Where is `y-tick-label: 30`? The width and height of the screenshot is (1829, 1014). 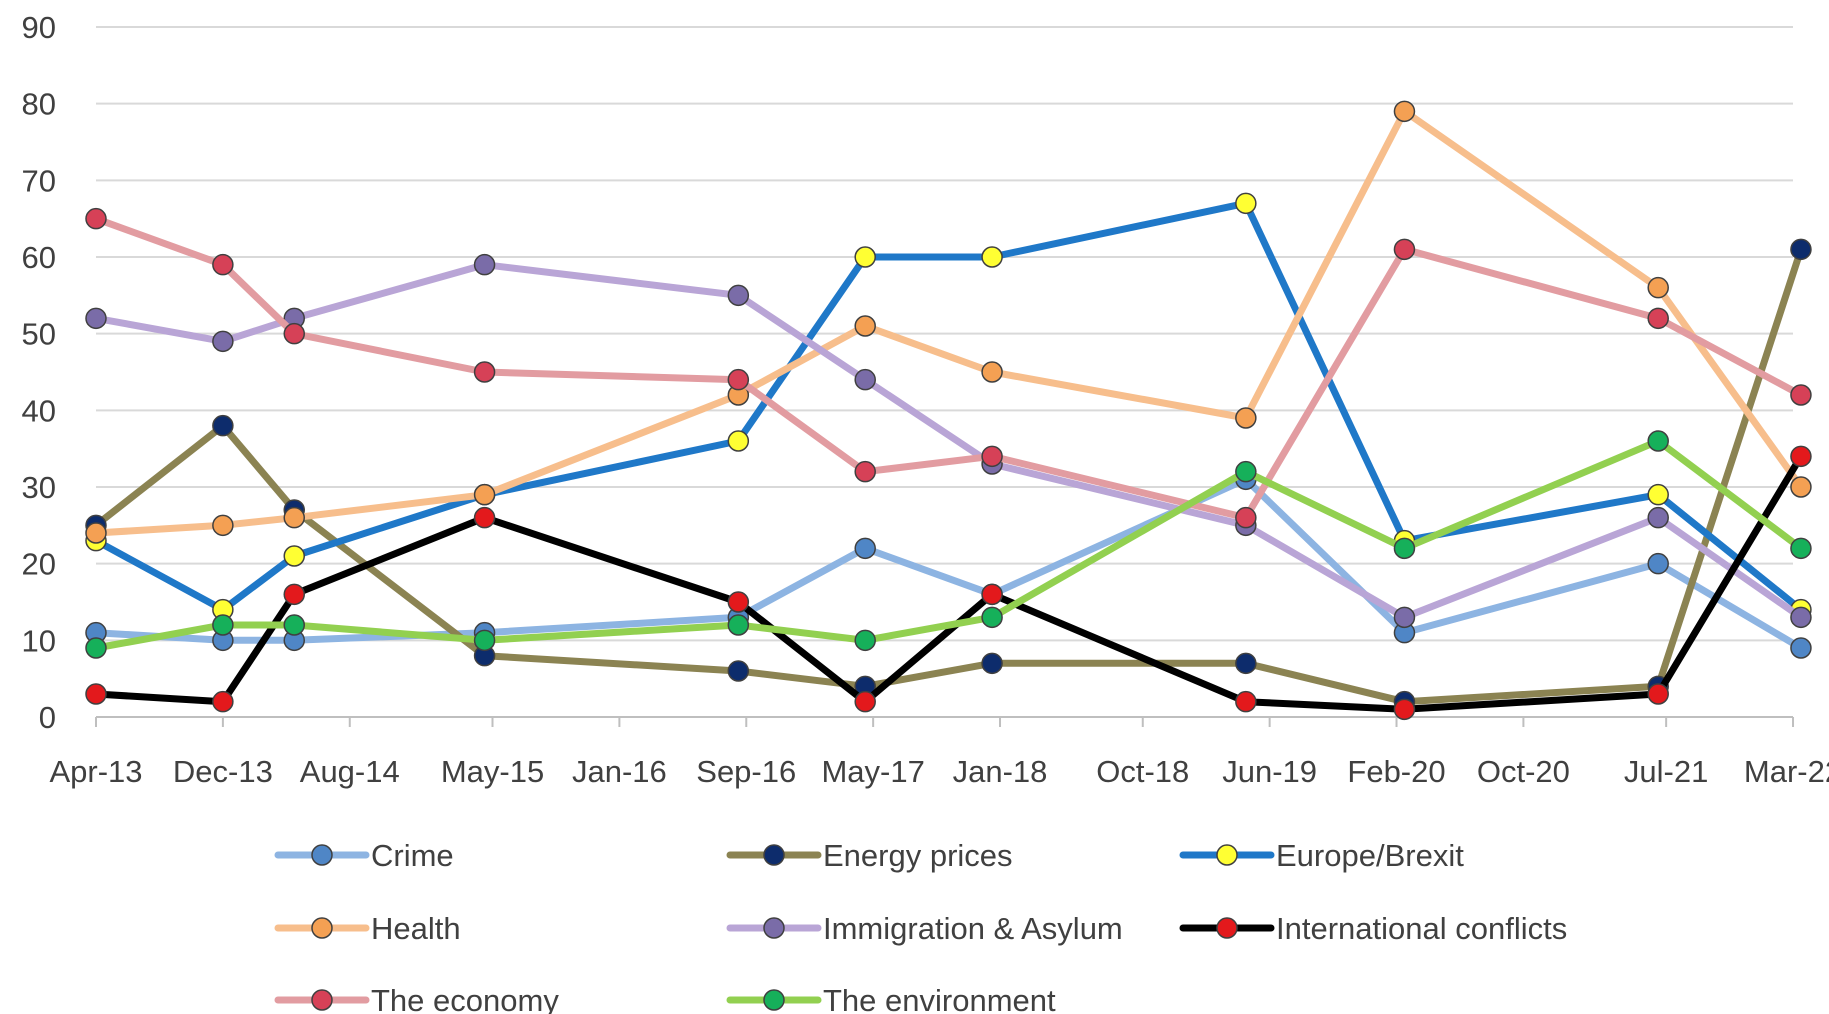
y-tick-label: 30 is located at coordinates (39, 487).